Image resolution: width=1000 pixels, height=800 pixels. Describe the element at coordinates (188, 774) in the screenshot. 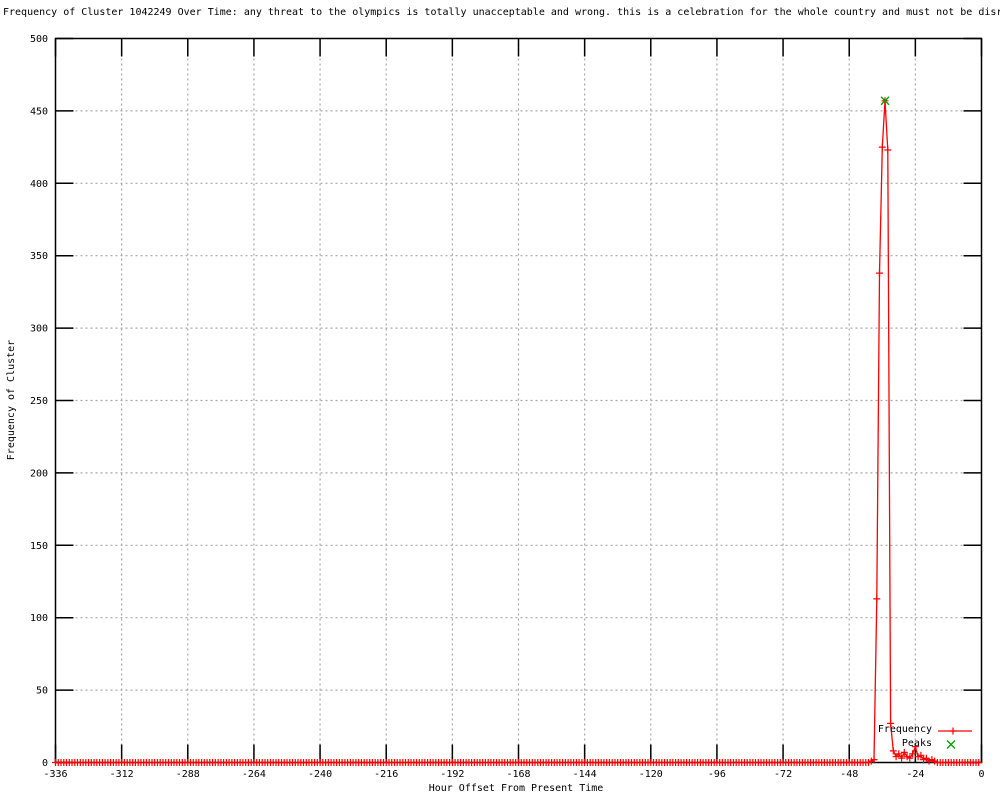

I see `svg-text: -288` at that location.